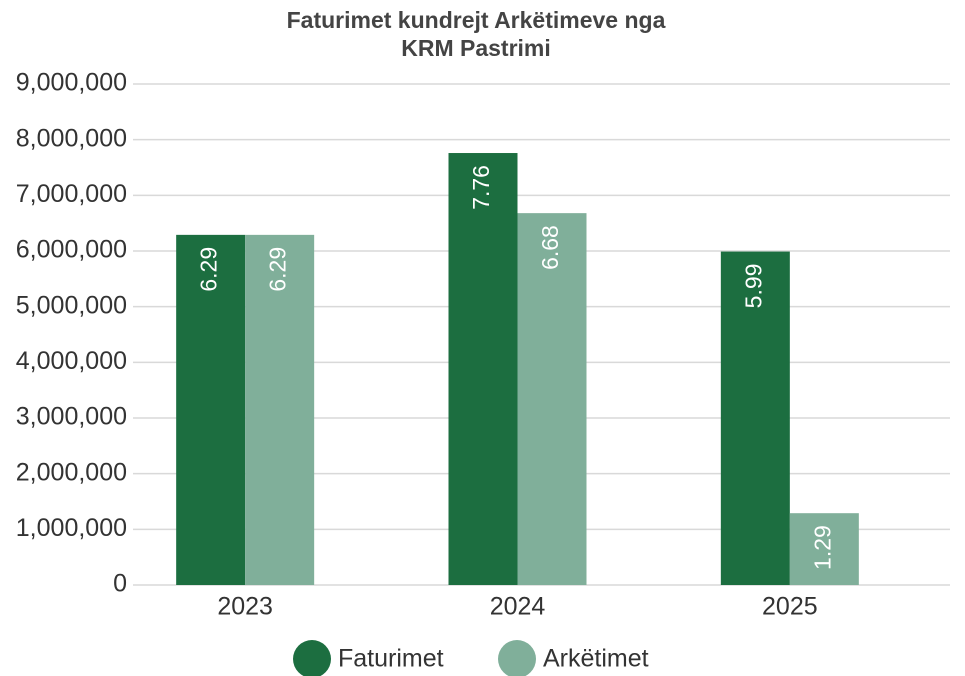 The width and height of the screenshot is (965, 676). Describe the element at coordinates (753, 286) in the screenshot. I see `data-label: 5.99` at that location.